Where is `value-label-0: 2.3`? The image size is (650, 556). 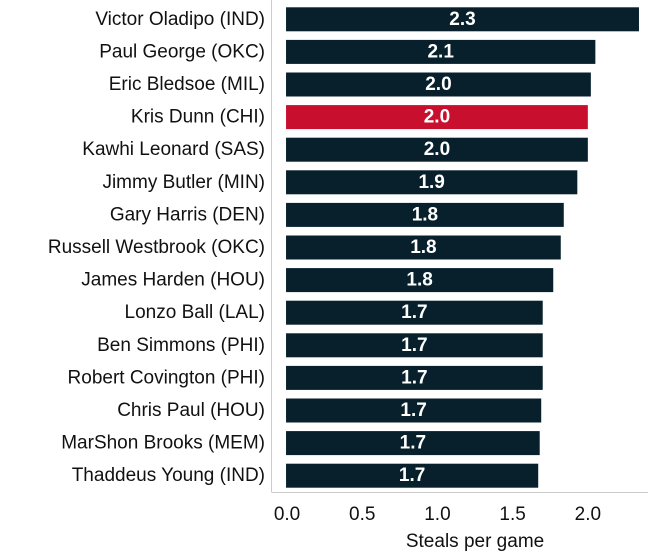
value-label-0: 2.3 is located at coordinates (462, 19).